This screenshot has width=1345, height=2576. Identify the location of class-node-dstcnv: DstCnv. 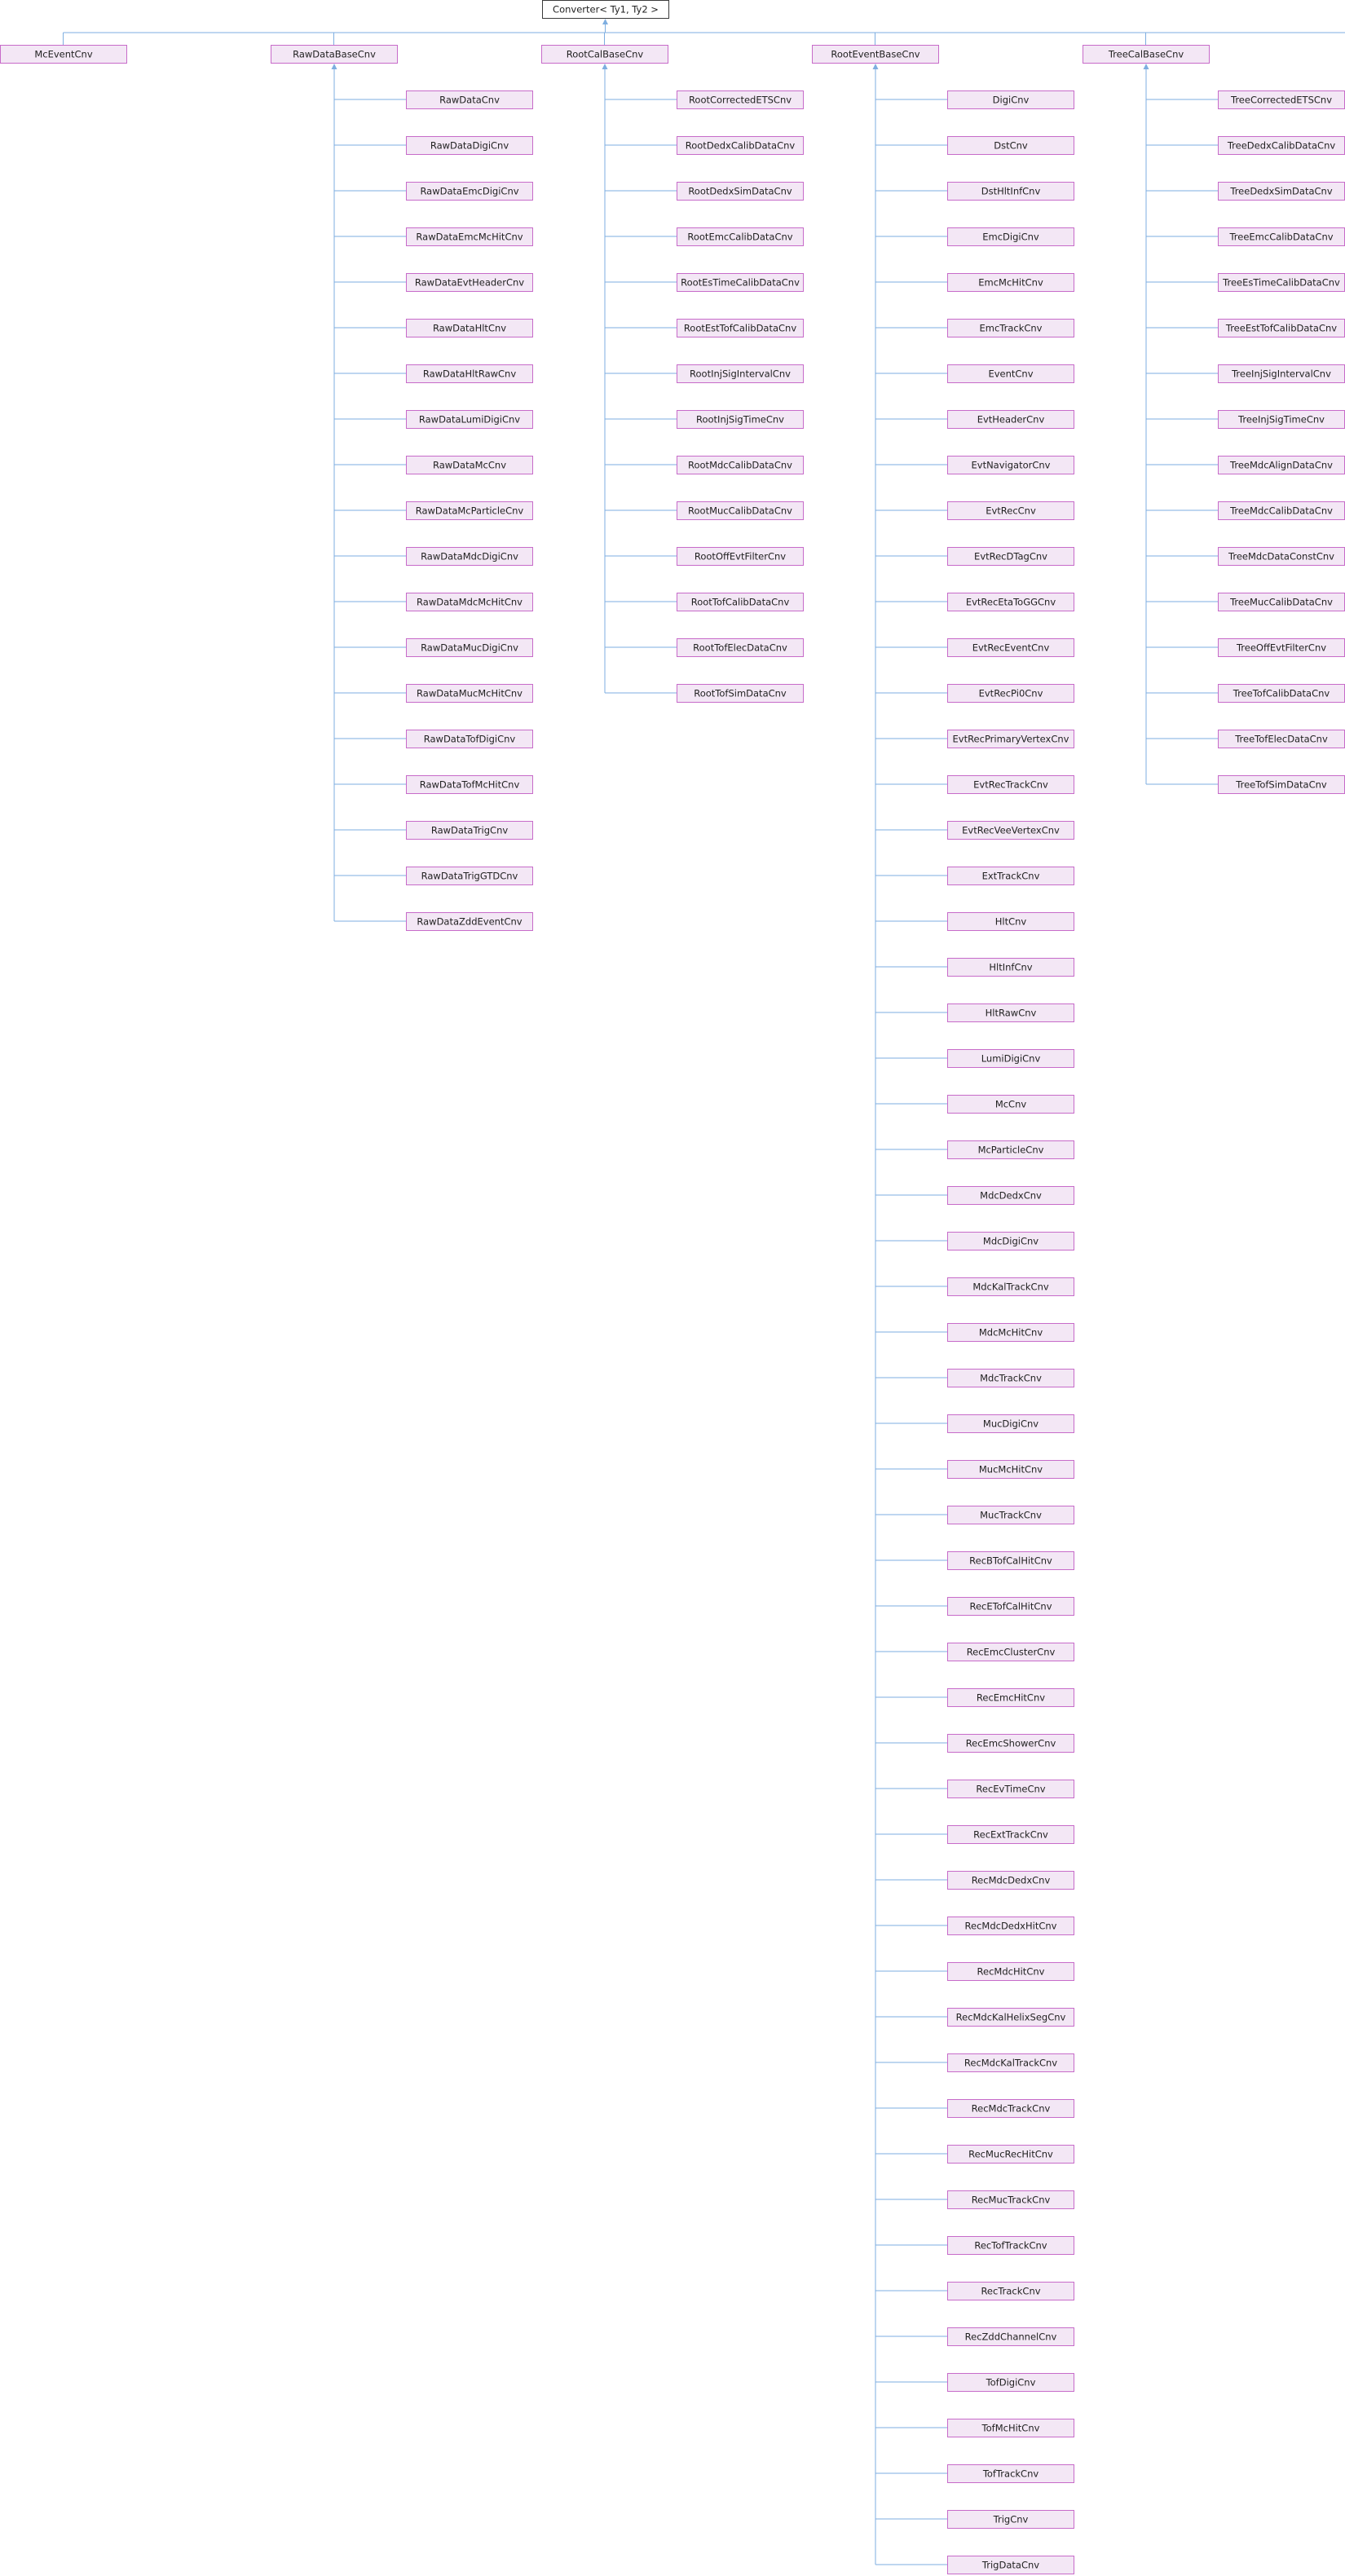
(1010, 145).